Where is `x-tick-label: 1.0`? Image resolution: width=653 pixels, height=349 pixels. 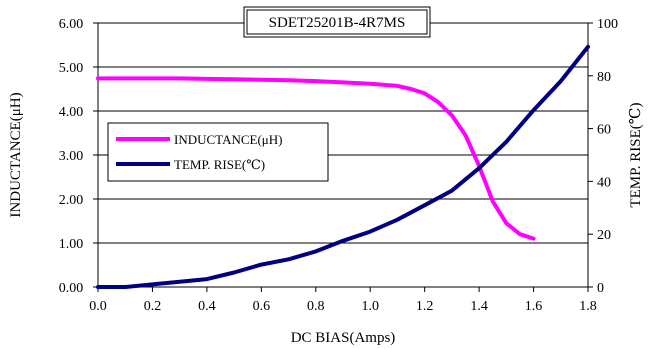
x-tick-label: 1.0 is located at coordinates (370, 306).